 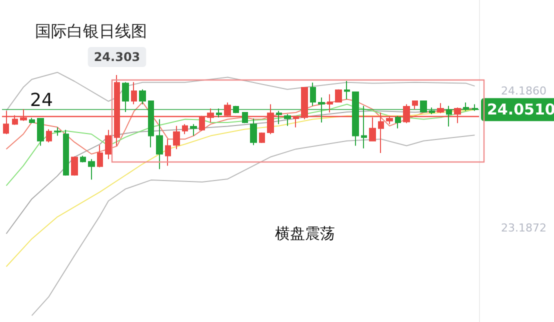 I want to click on y-tick-label: 23.1872, so click(x=523, y=227).